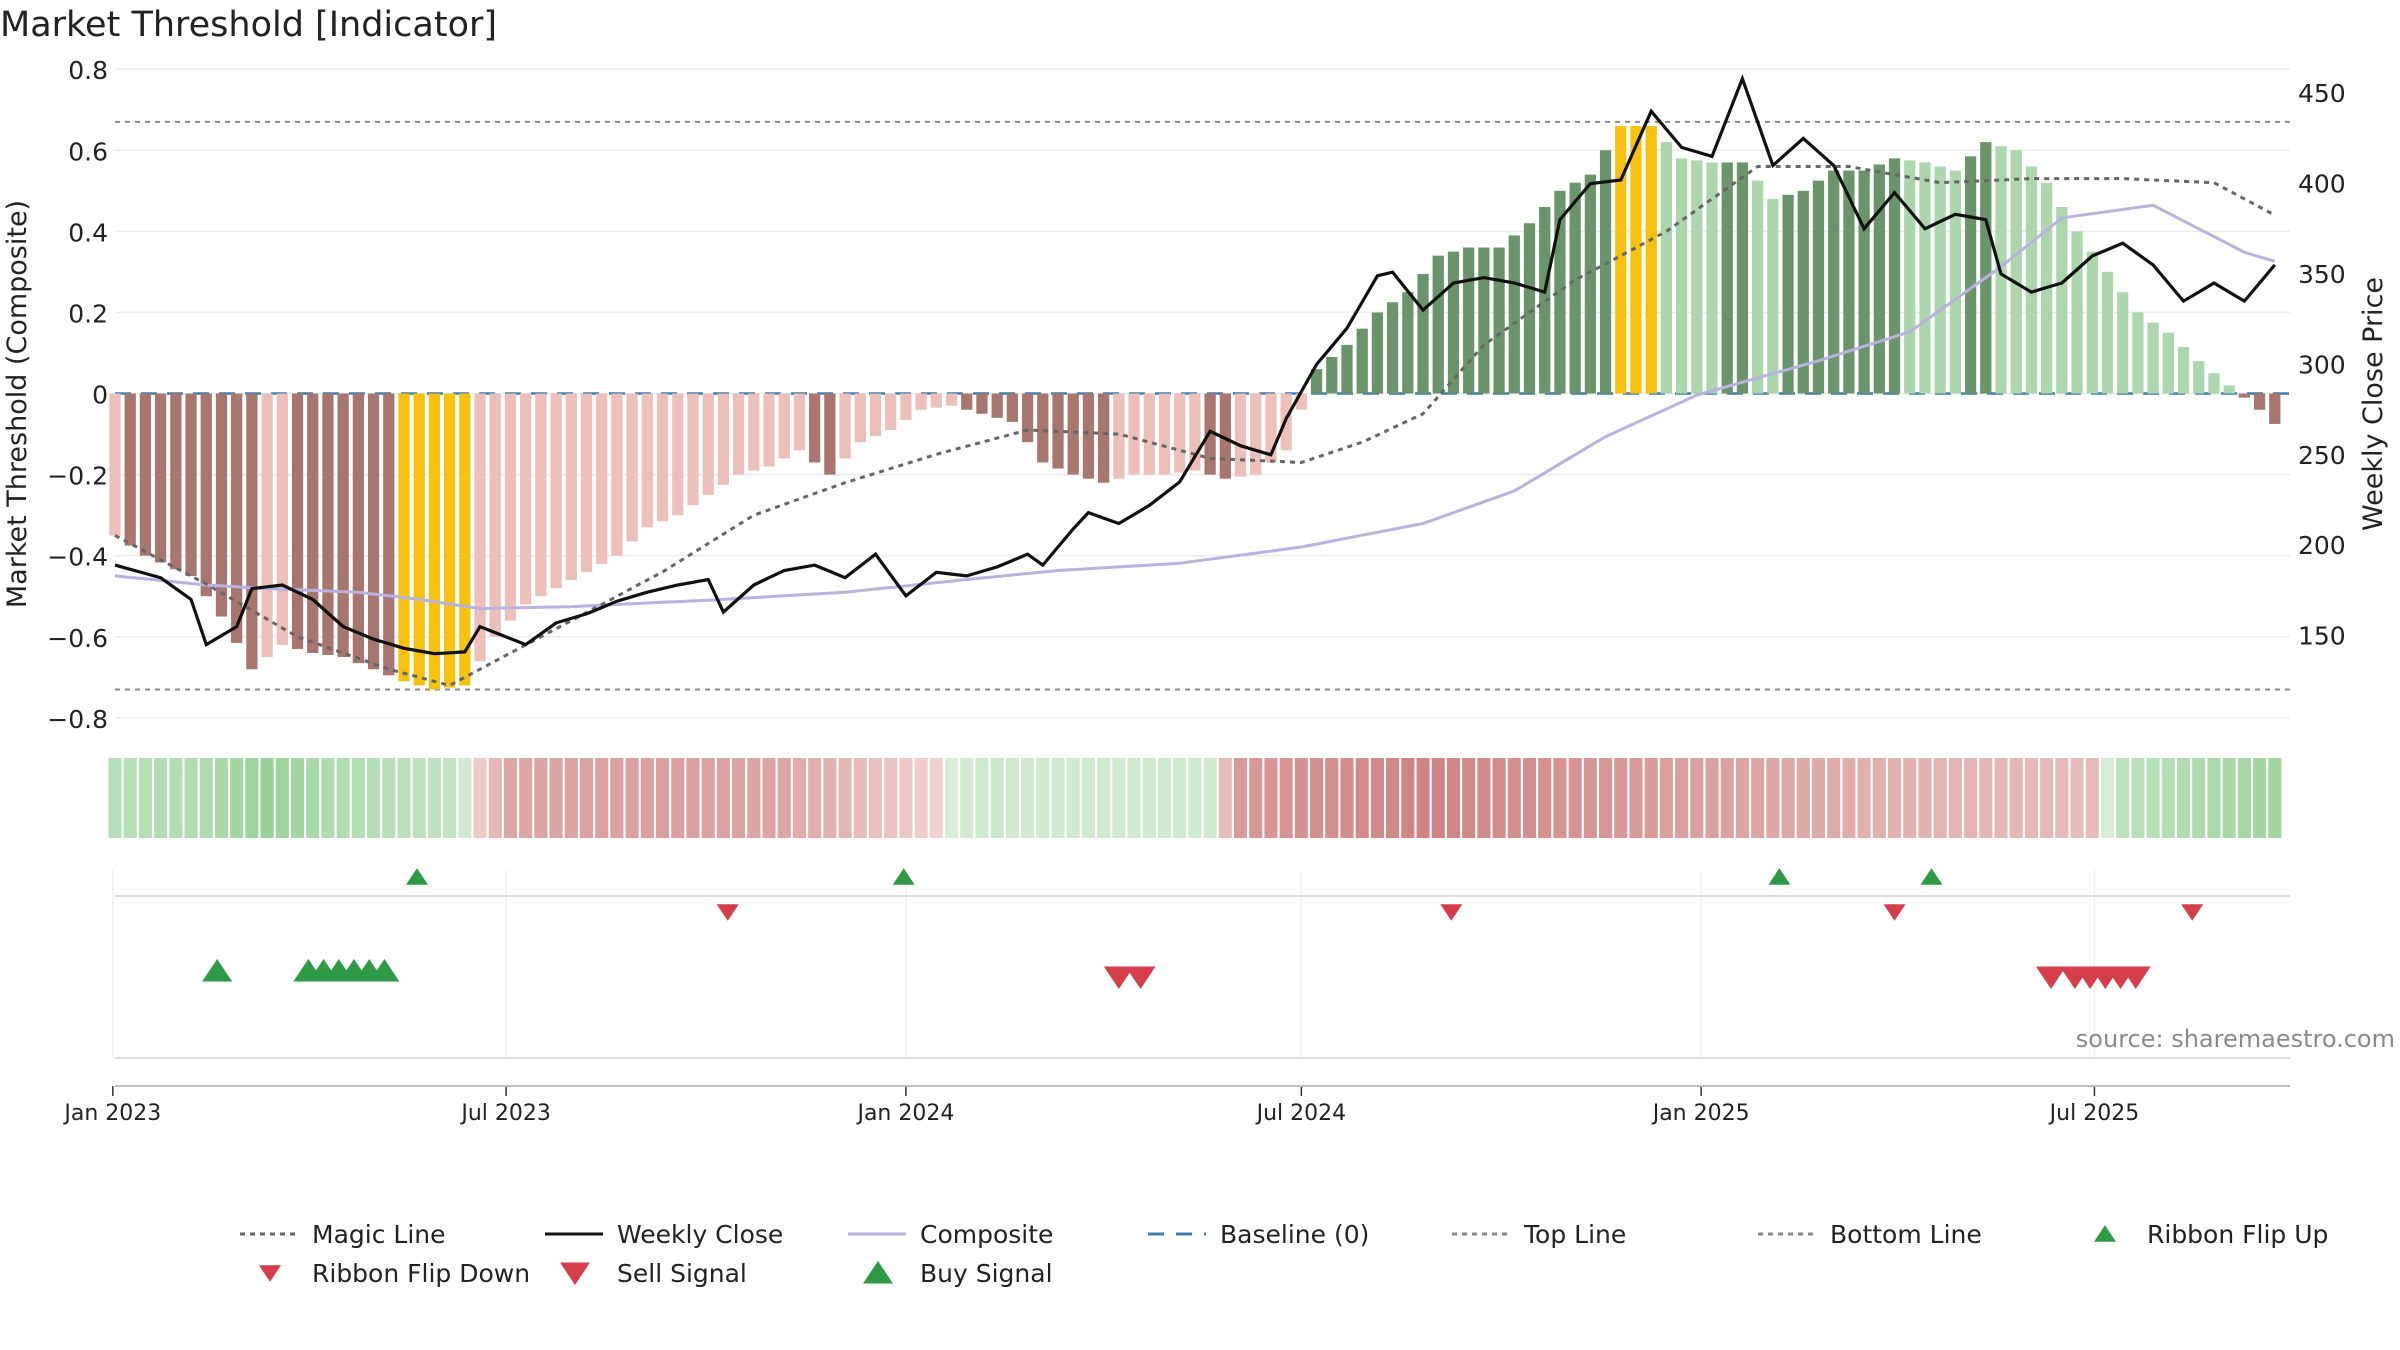 The height and width of the screenshot is (1350, 2400). I want to click on legend-item: Sell Signal, so click(653, 1273).